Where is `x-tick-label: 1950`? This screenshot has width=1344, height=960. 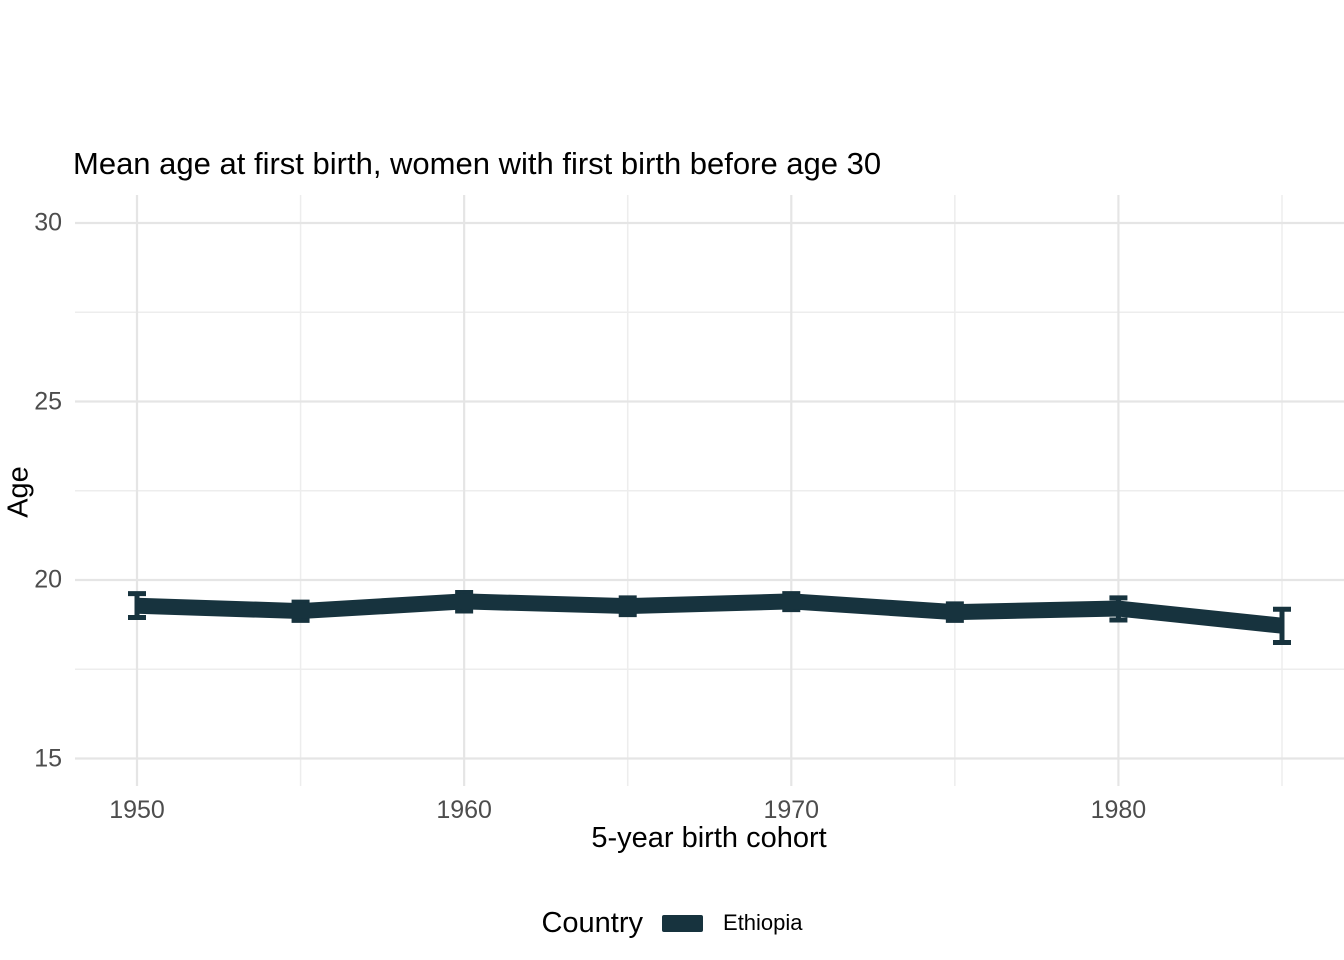 x-tick-label: 1950 is located at coordinates (137, 810).